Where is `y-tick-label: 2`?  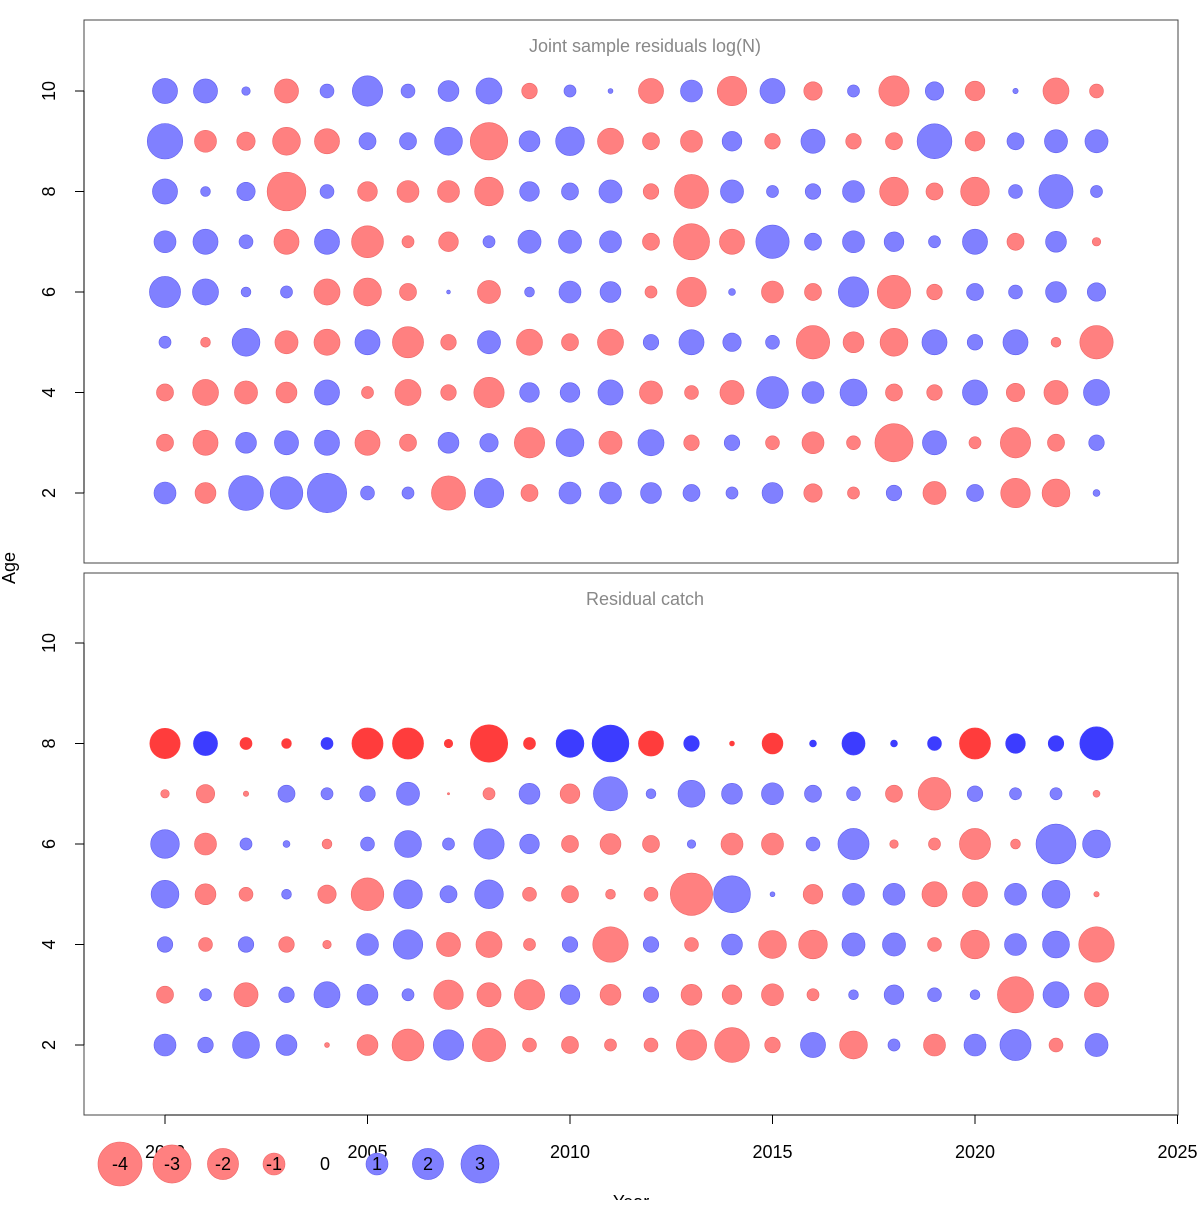
y-tick-label: 2 is located at coordinates (49, 493).